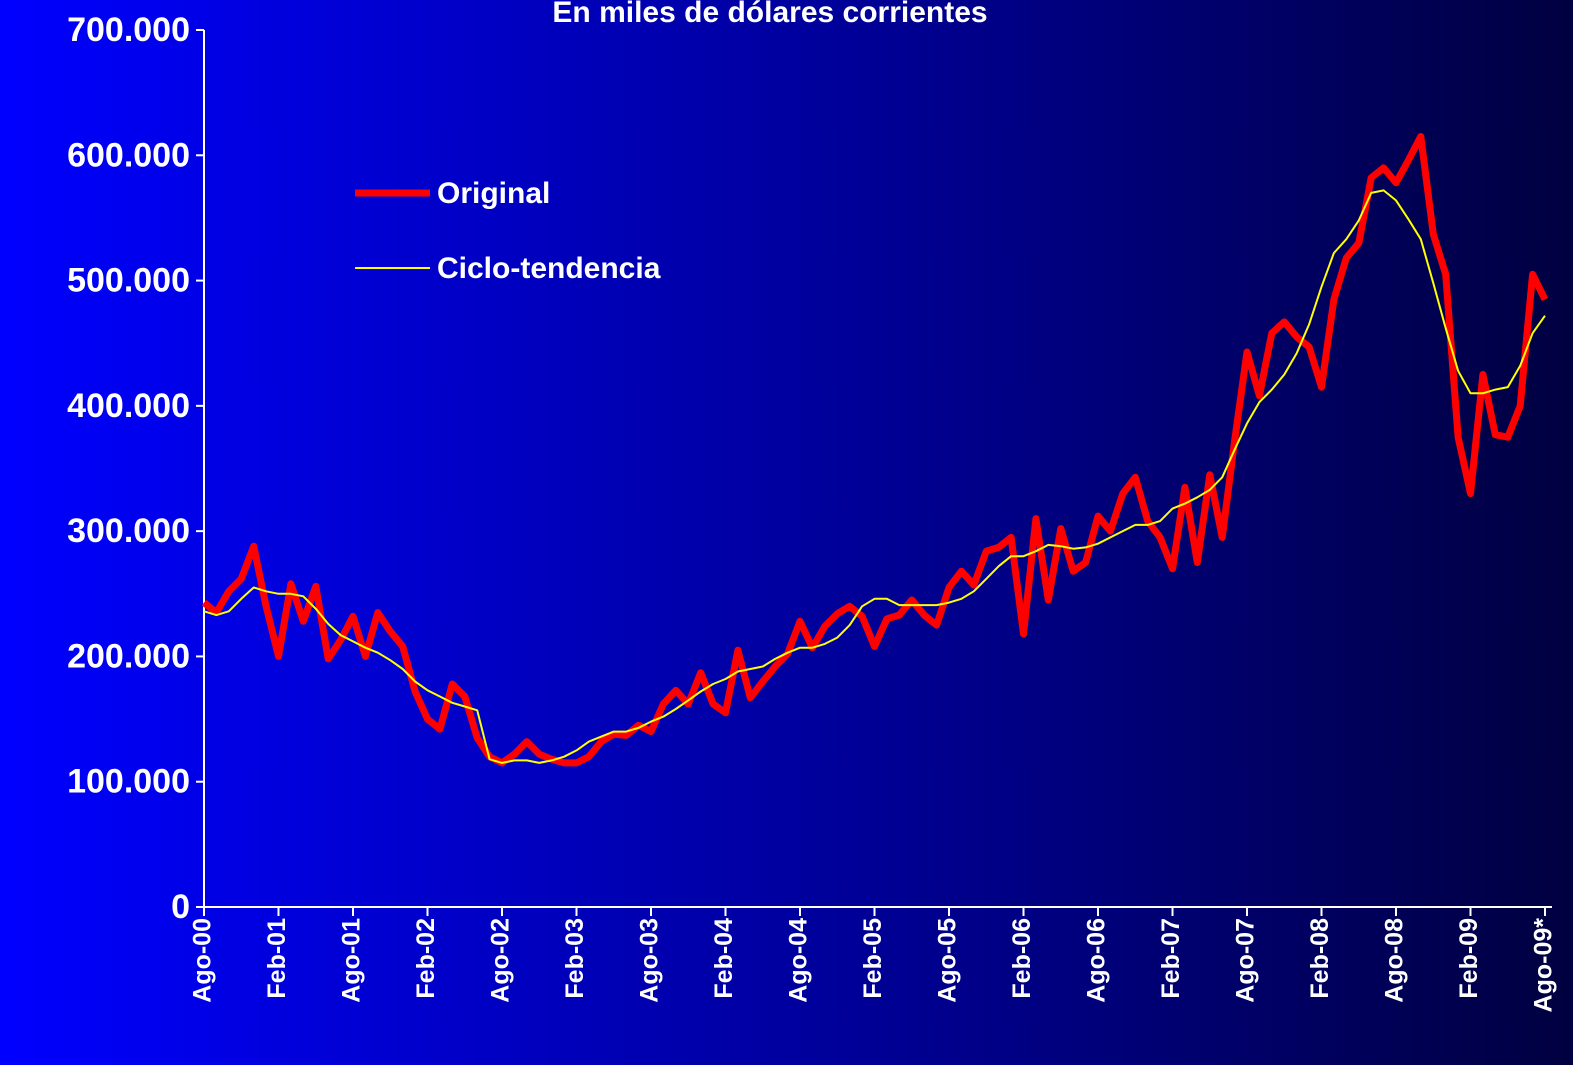  Describe the element at coordinates (1544, 965) in the screenshot. I see `x-tick-label: Ago-09*` at that location.